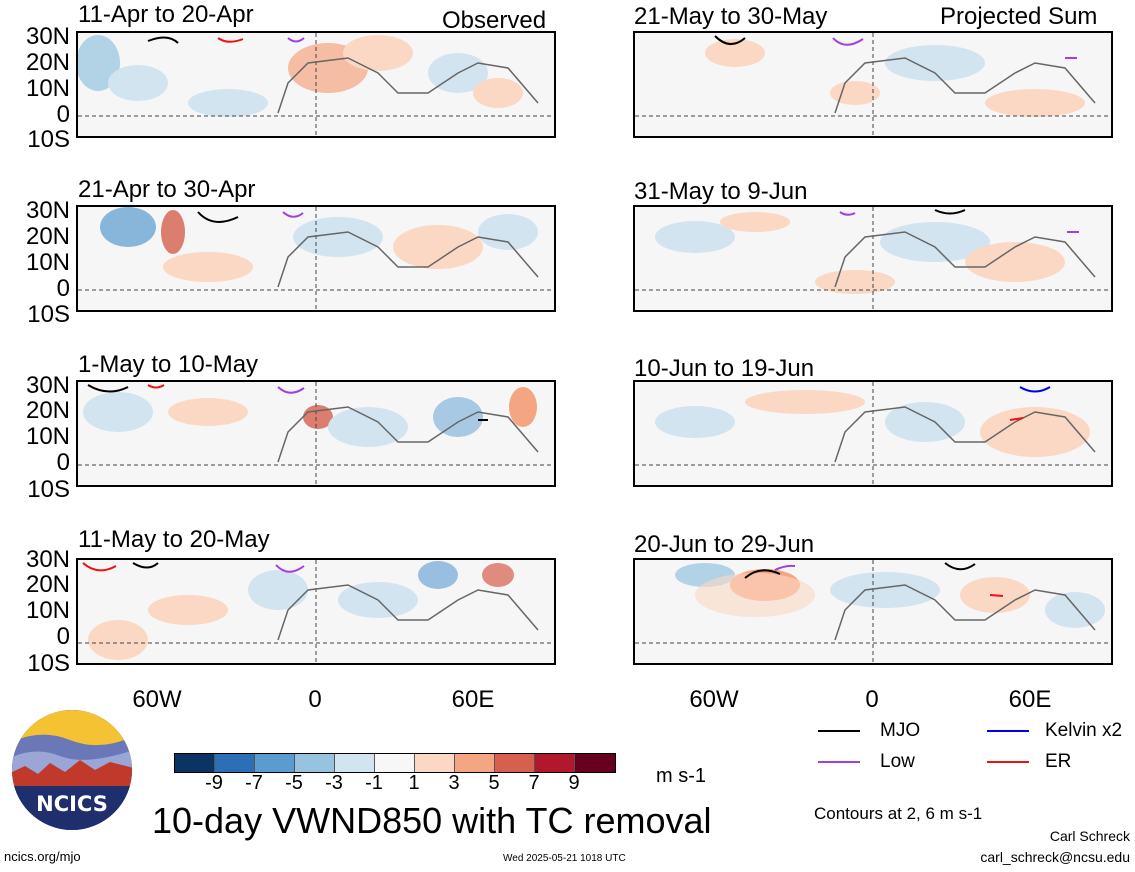 Image resolution: width=1135 pixels, height=872 pixels. Describe the element at coordinates (1084, 730) in the screenshot. I see `legend-label-kelvin: Kelvin x2` at that location.